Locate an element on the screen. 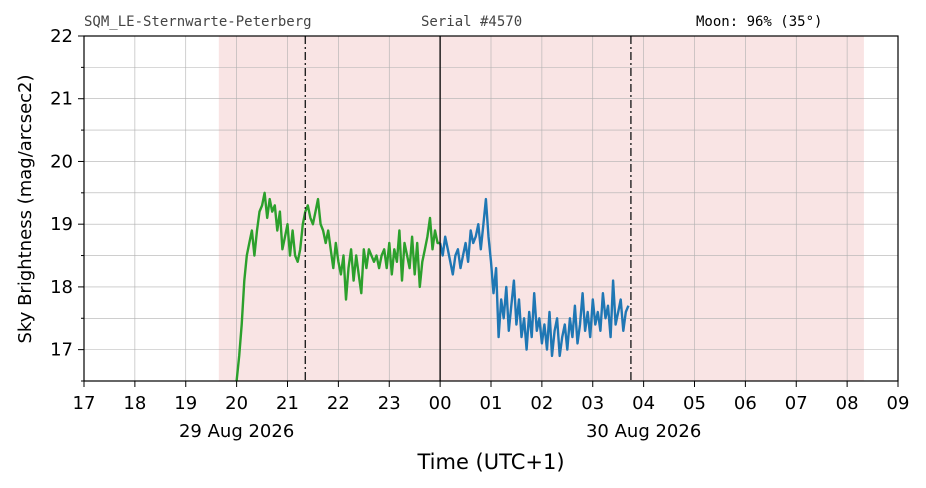 The height and width of the screenshot is (488, 926). x-tick-label: 18 is located at coordinates (134, 403).